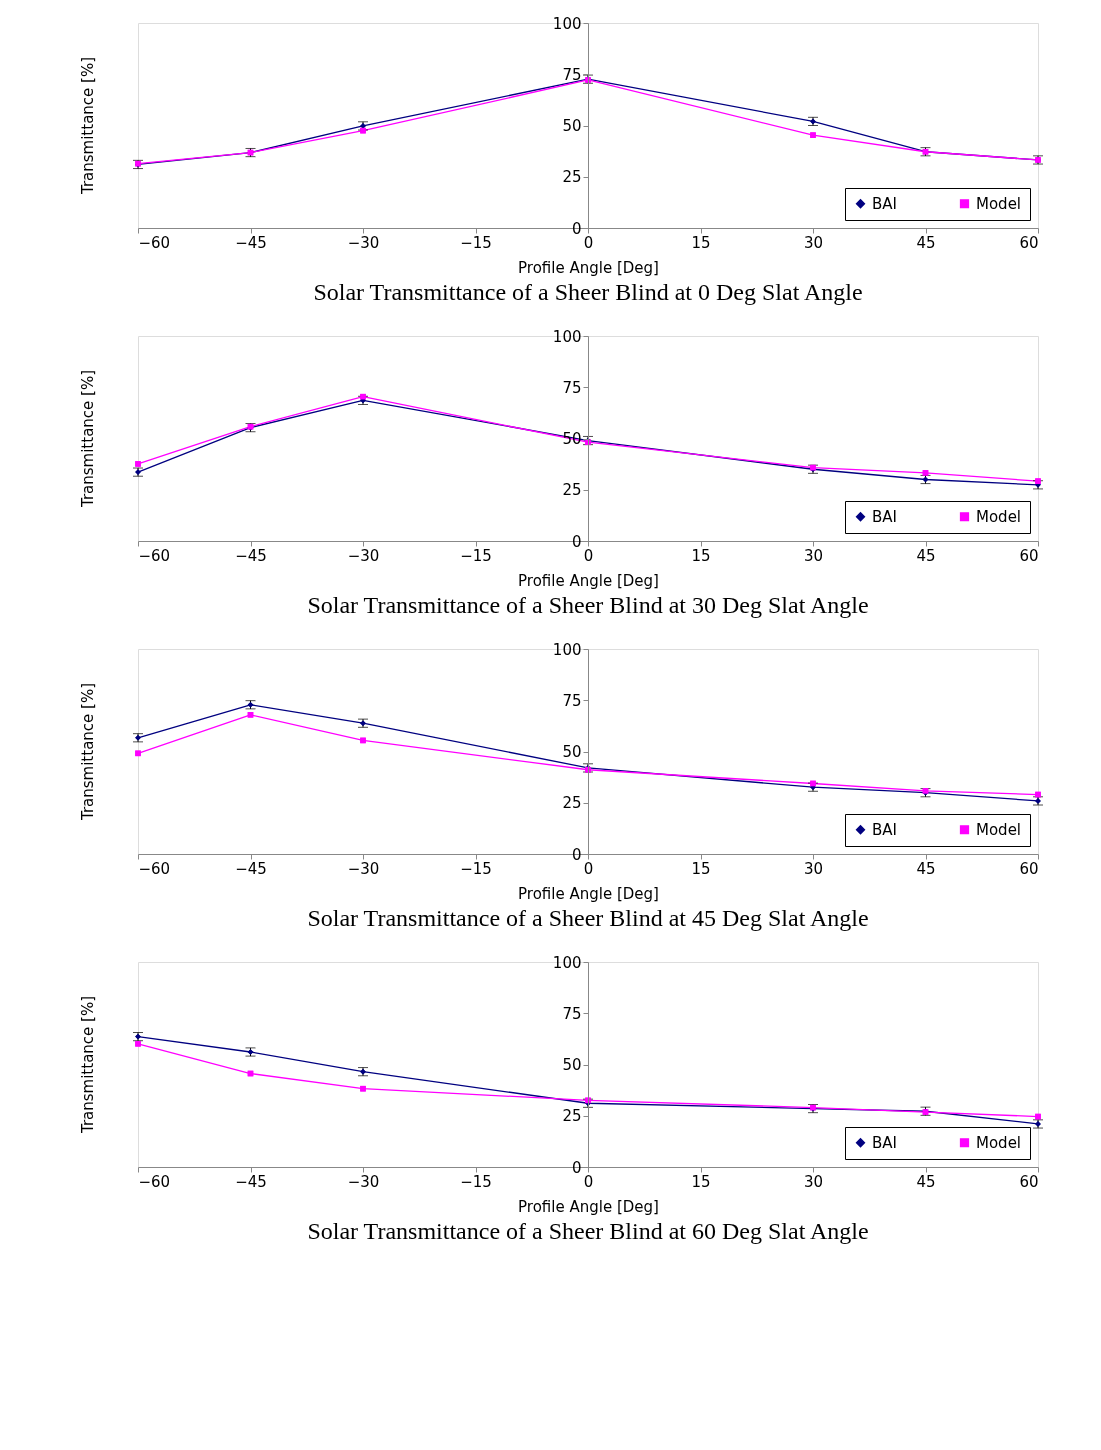 The height and width of the screenshot is (1450, 1101). I want to click on text: Solar Transmittance of a Sheer Blind at 60 Deg Slat Angle, so click(588, 1231).